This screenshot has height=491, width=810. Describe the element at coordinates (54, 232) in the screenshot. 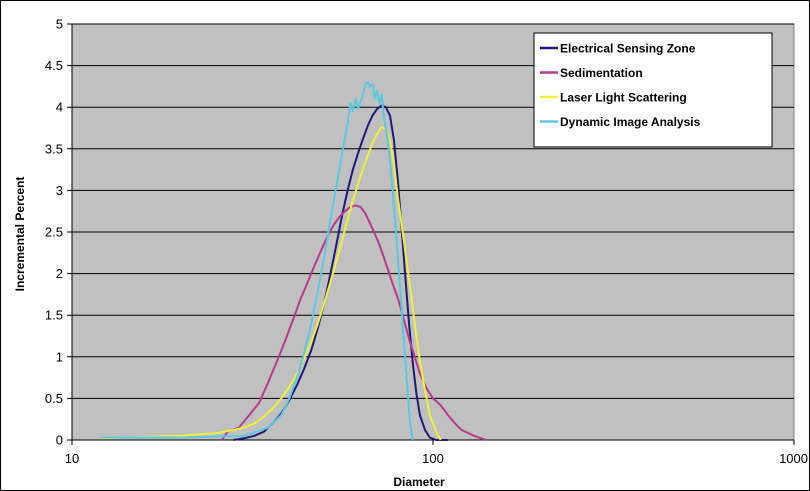

I see `y-tick-label: 2.5` at that location.